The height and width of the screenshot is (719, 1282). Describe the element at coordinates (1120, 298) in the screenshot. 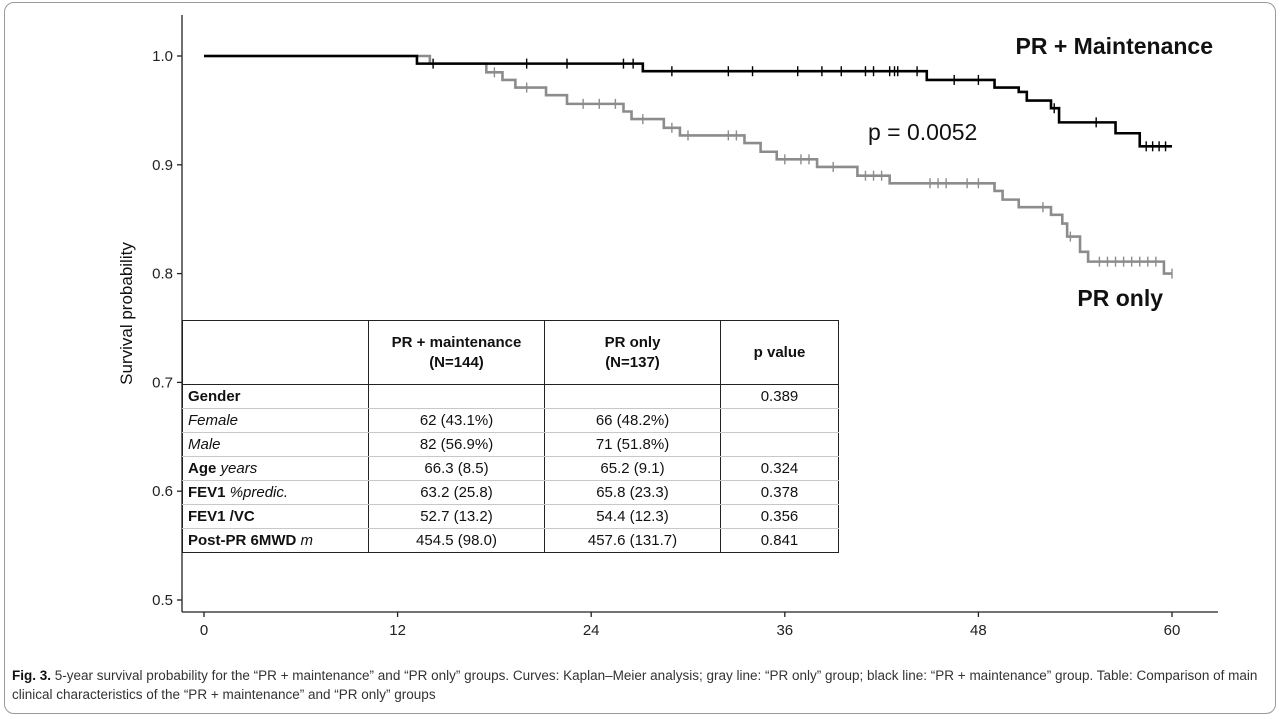

I see `curve-label-pr-only: PR only` at that location.